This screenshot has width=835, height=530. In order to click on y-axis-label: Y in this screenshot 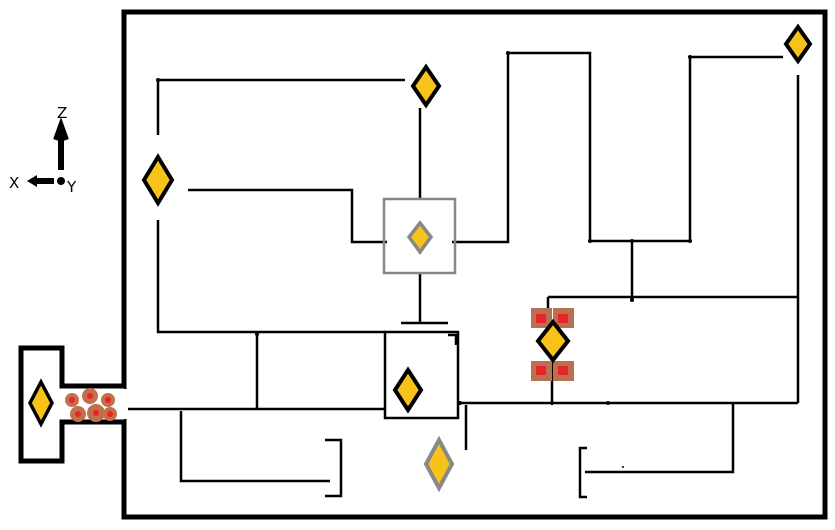, I will do `click(71, 187)`.